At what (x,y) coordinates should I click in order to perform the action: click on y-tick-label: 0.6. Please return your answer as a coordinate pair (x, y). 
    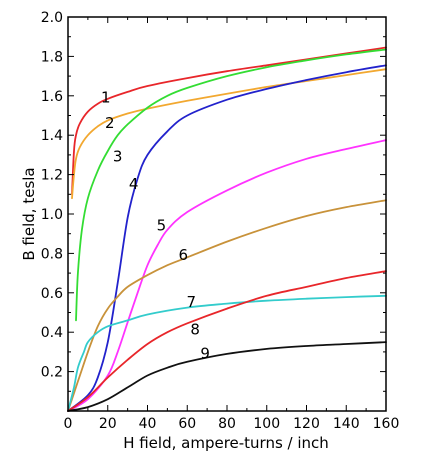
    Looking at the image, I should click on (52, 294).